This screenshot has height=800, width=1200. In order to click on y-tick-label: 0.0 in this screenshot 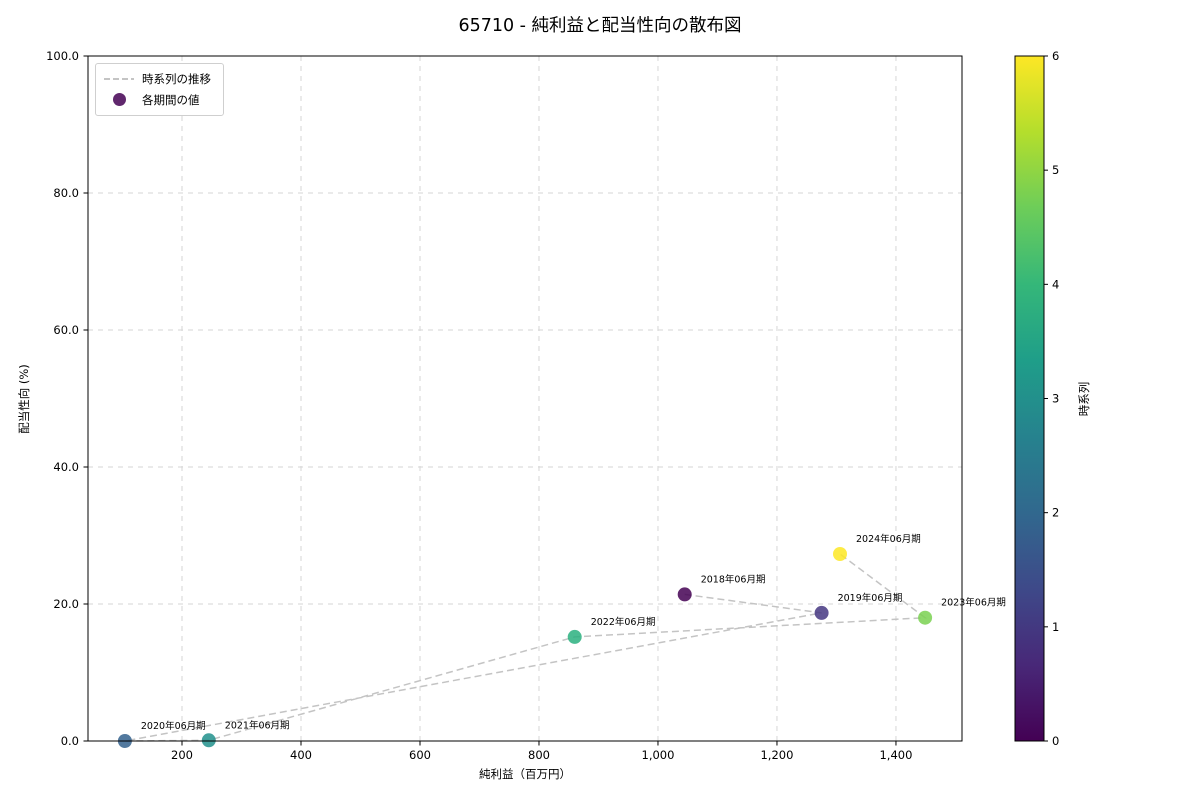, I will do `click(70, 741)`.